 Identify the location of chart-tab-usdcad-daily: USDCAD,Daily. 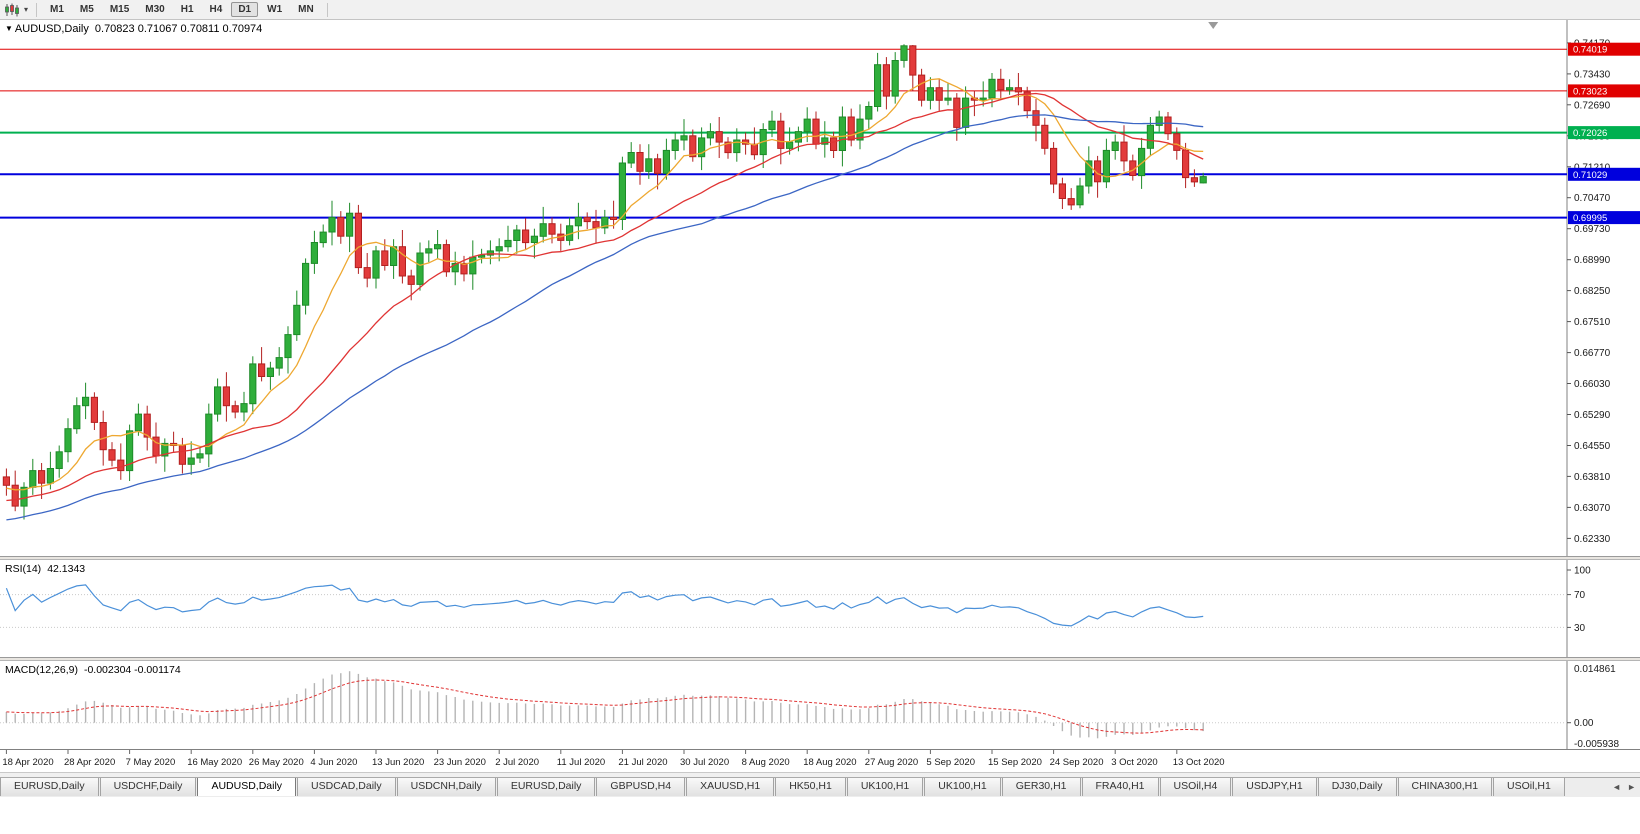
(346, 787).